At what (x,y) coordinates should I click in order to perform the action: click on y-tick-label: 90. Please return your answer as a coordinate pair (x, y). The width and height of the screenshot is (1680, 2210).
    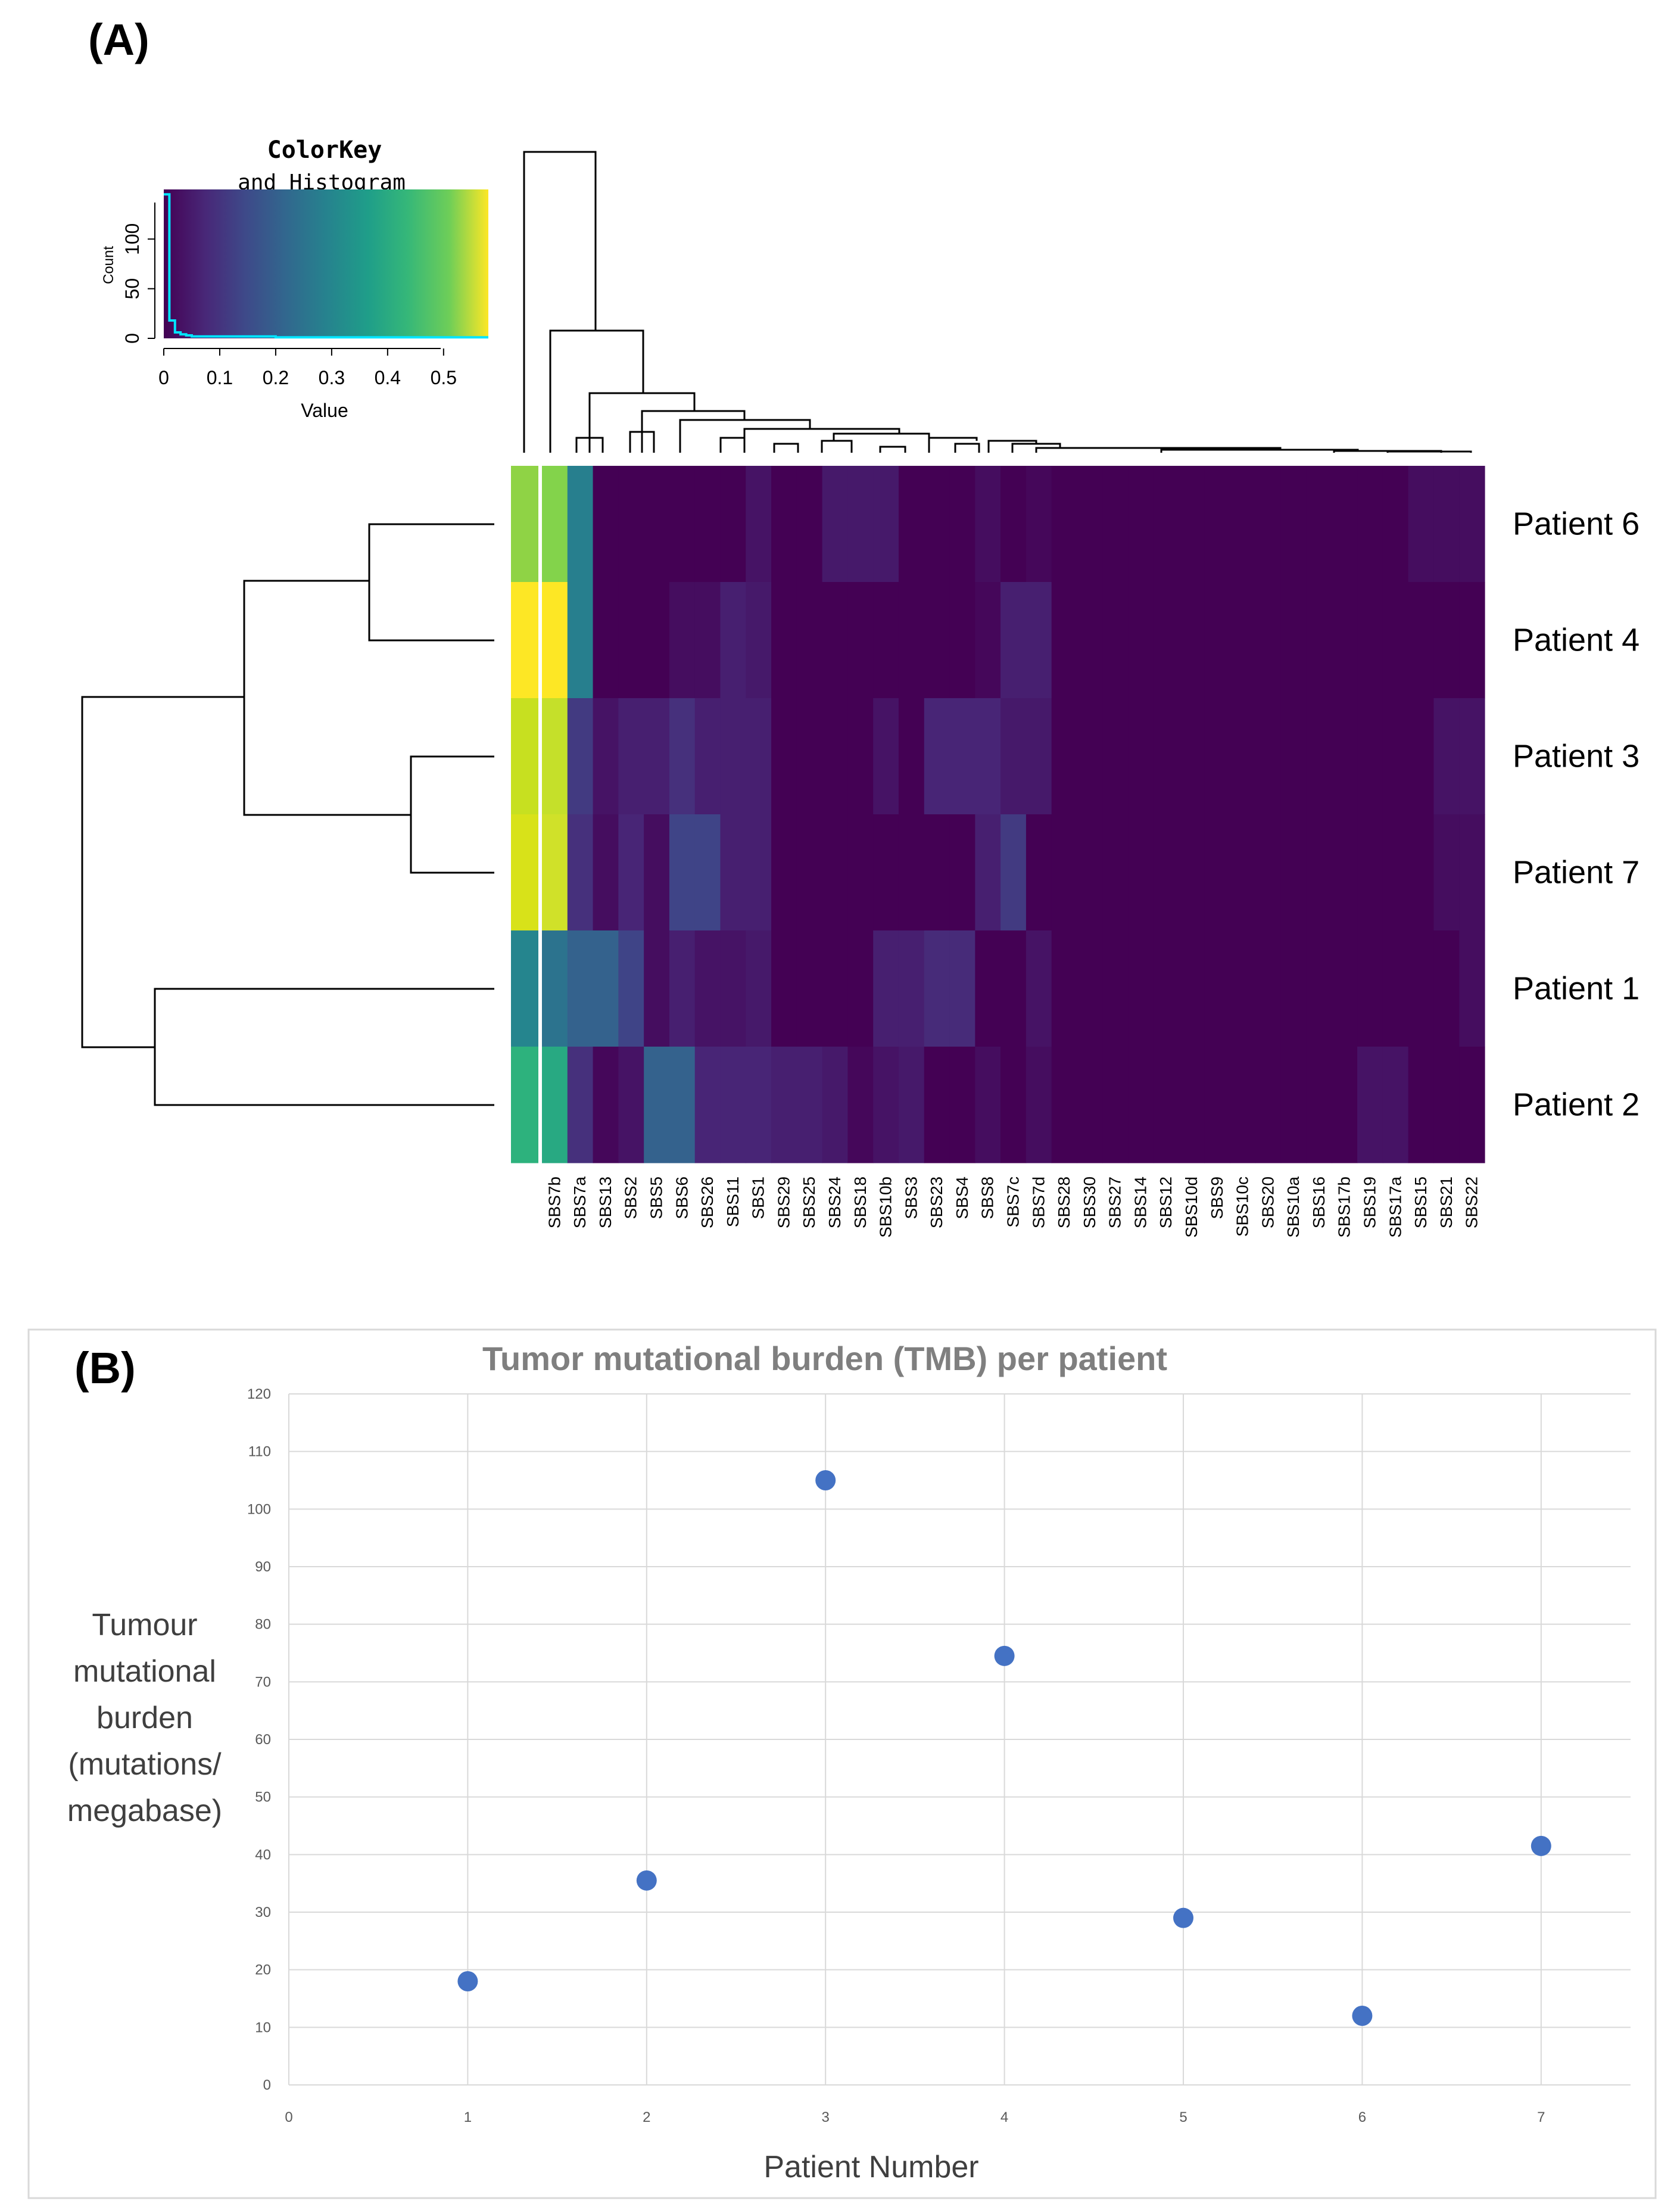
    Looking at the image, I should click on (263, 1567).